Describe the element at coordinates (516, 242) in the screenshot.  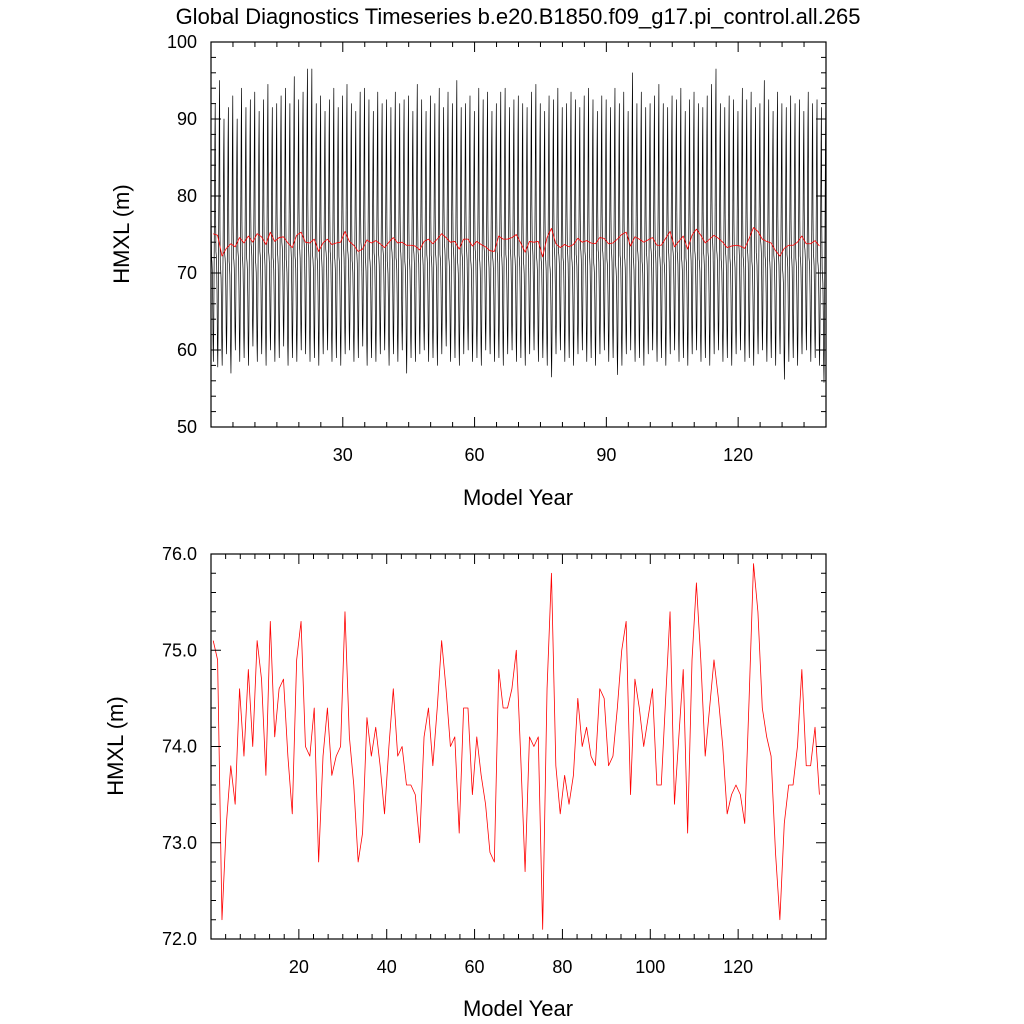
I see `series-line-annual-mean` at that location.